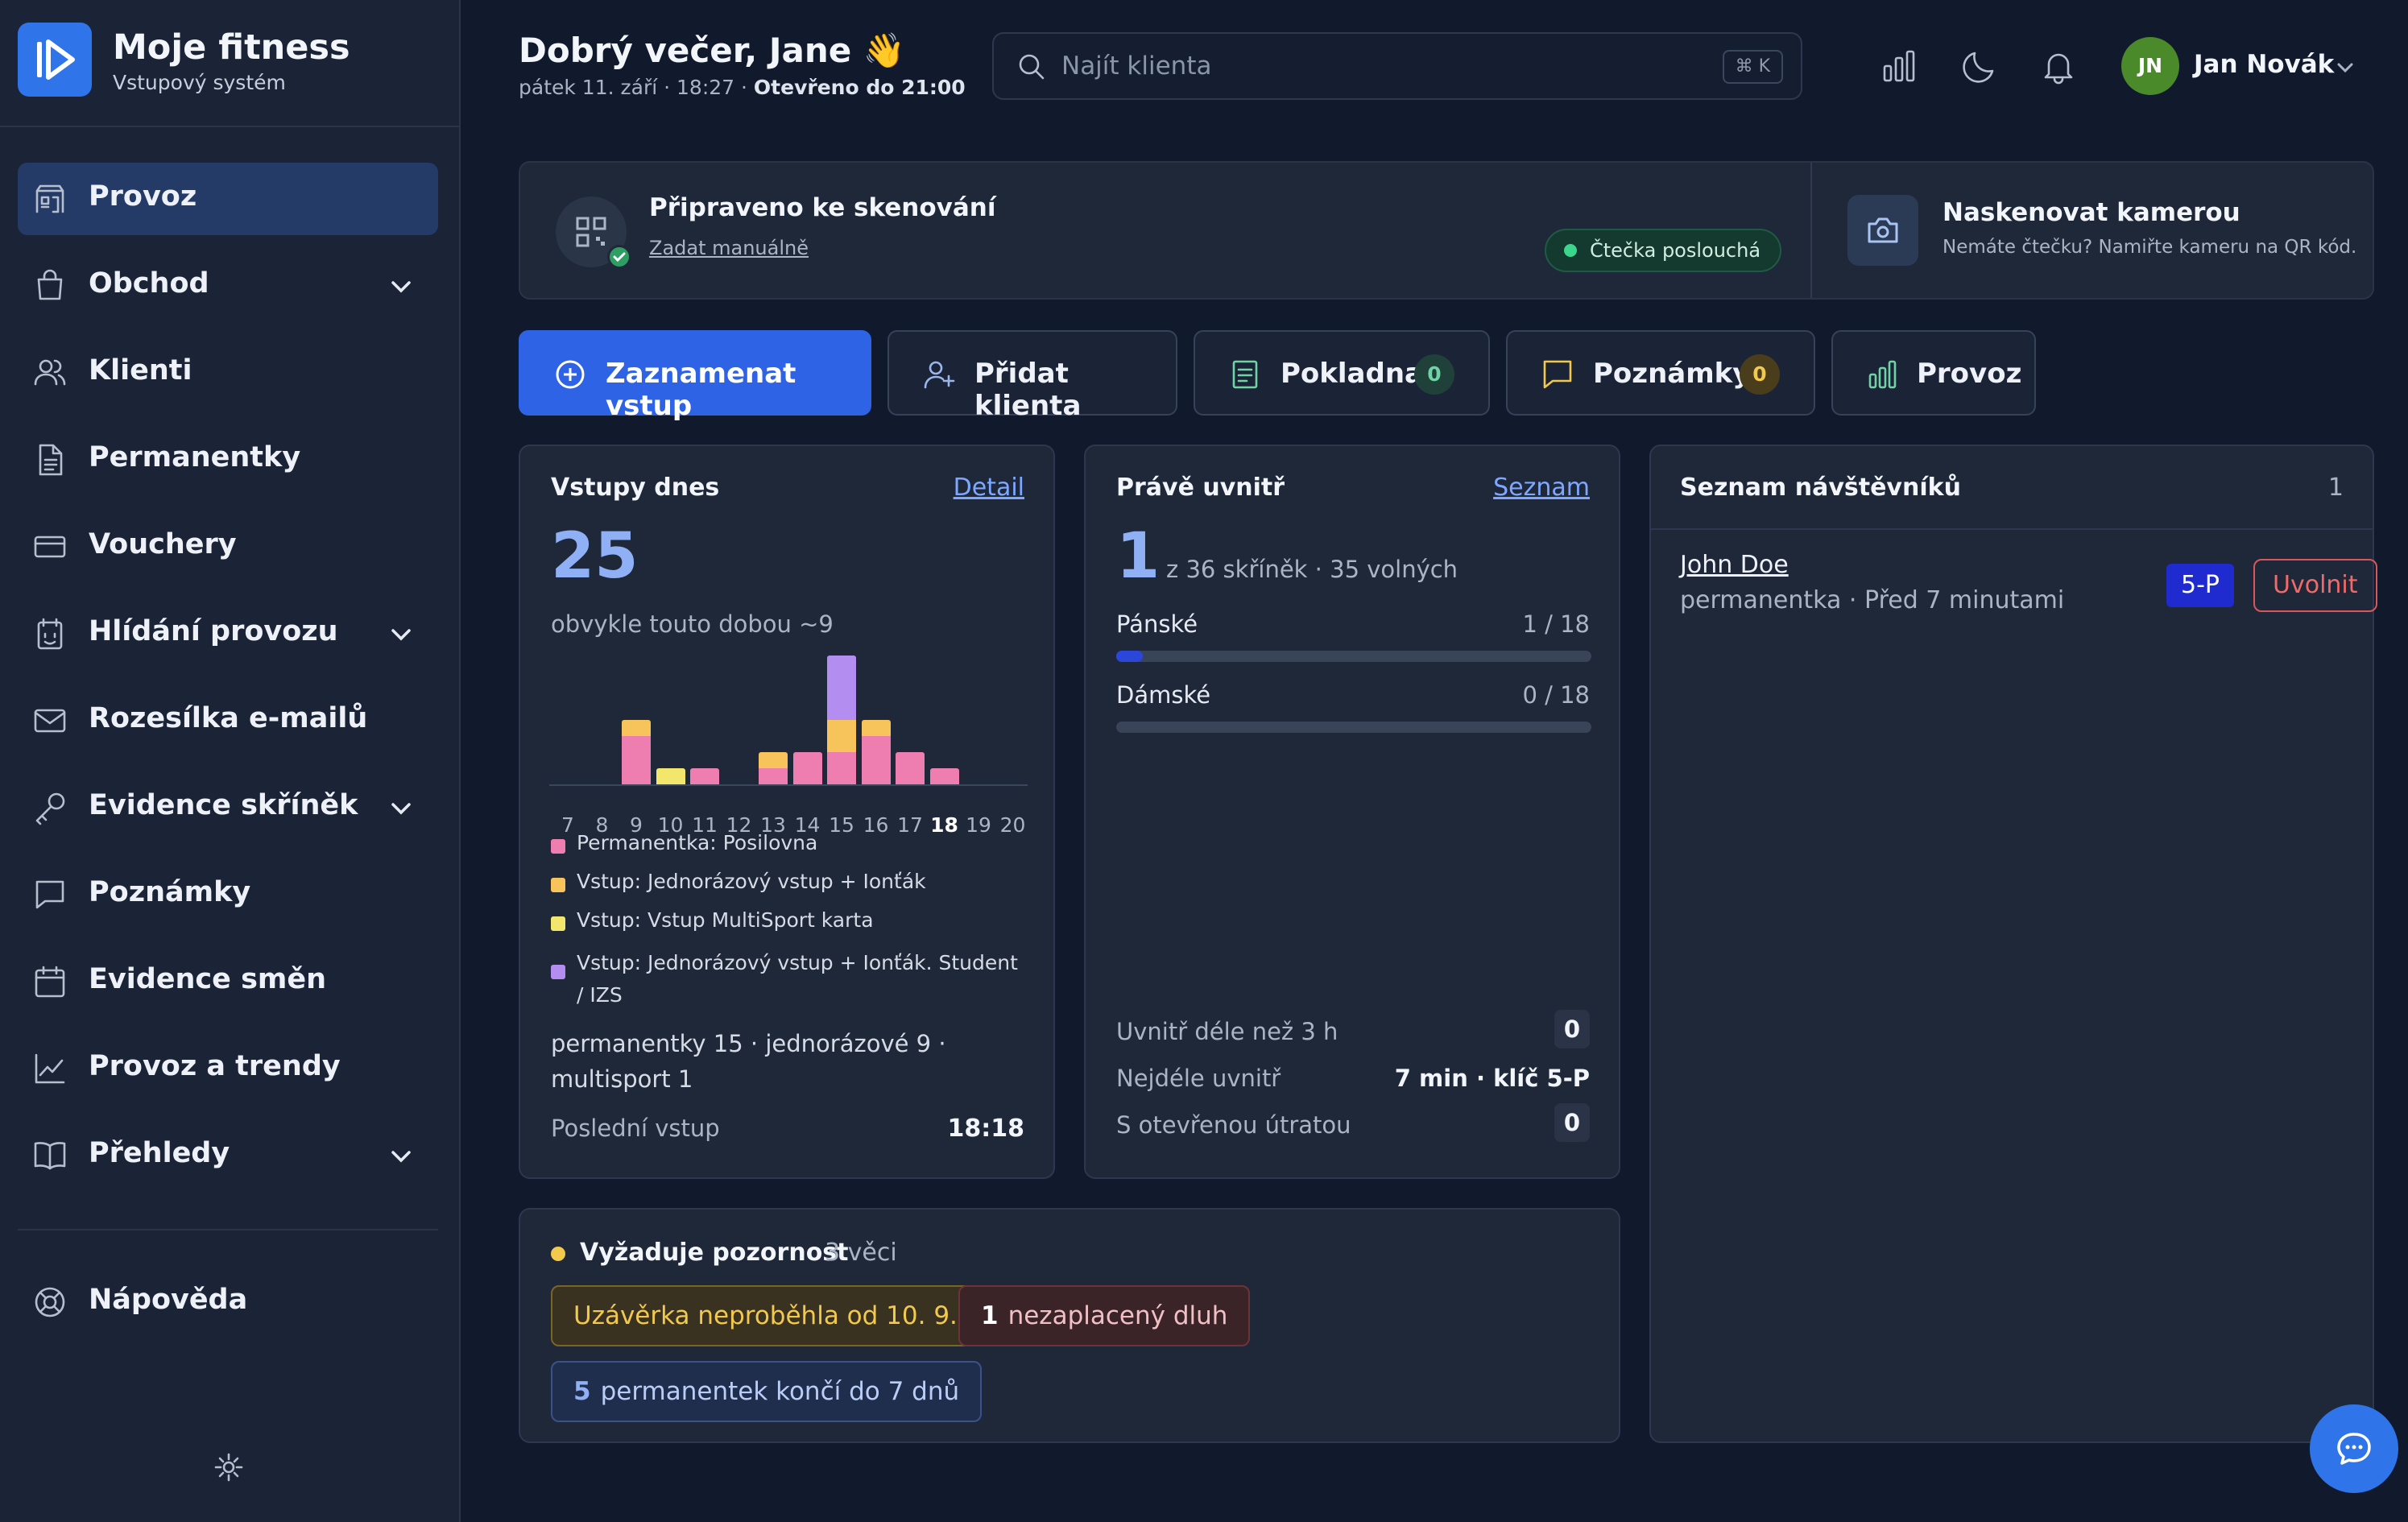  What do you see at coordinates (1136, 66) in the screenshot?
I see `search-input: Najít klienta` at bounding box center [1136, 66].